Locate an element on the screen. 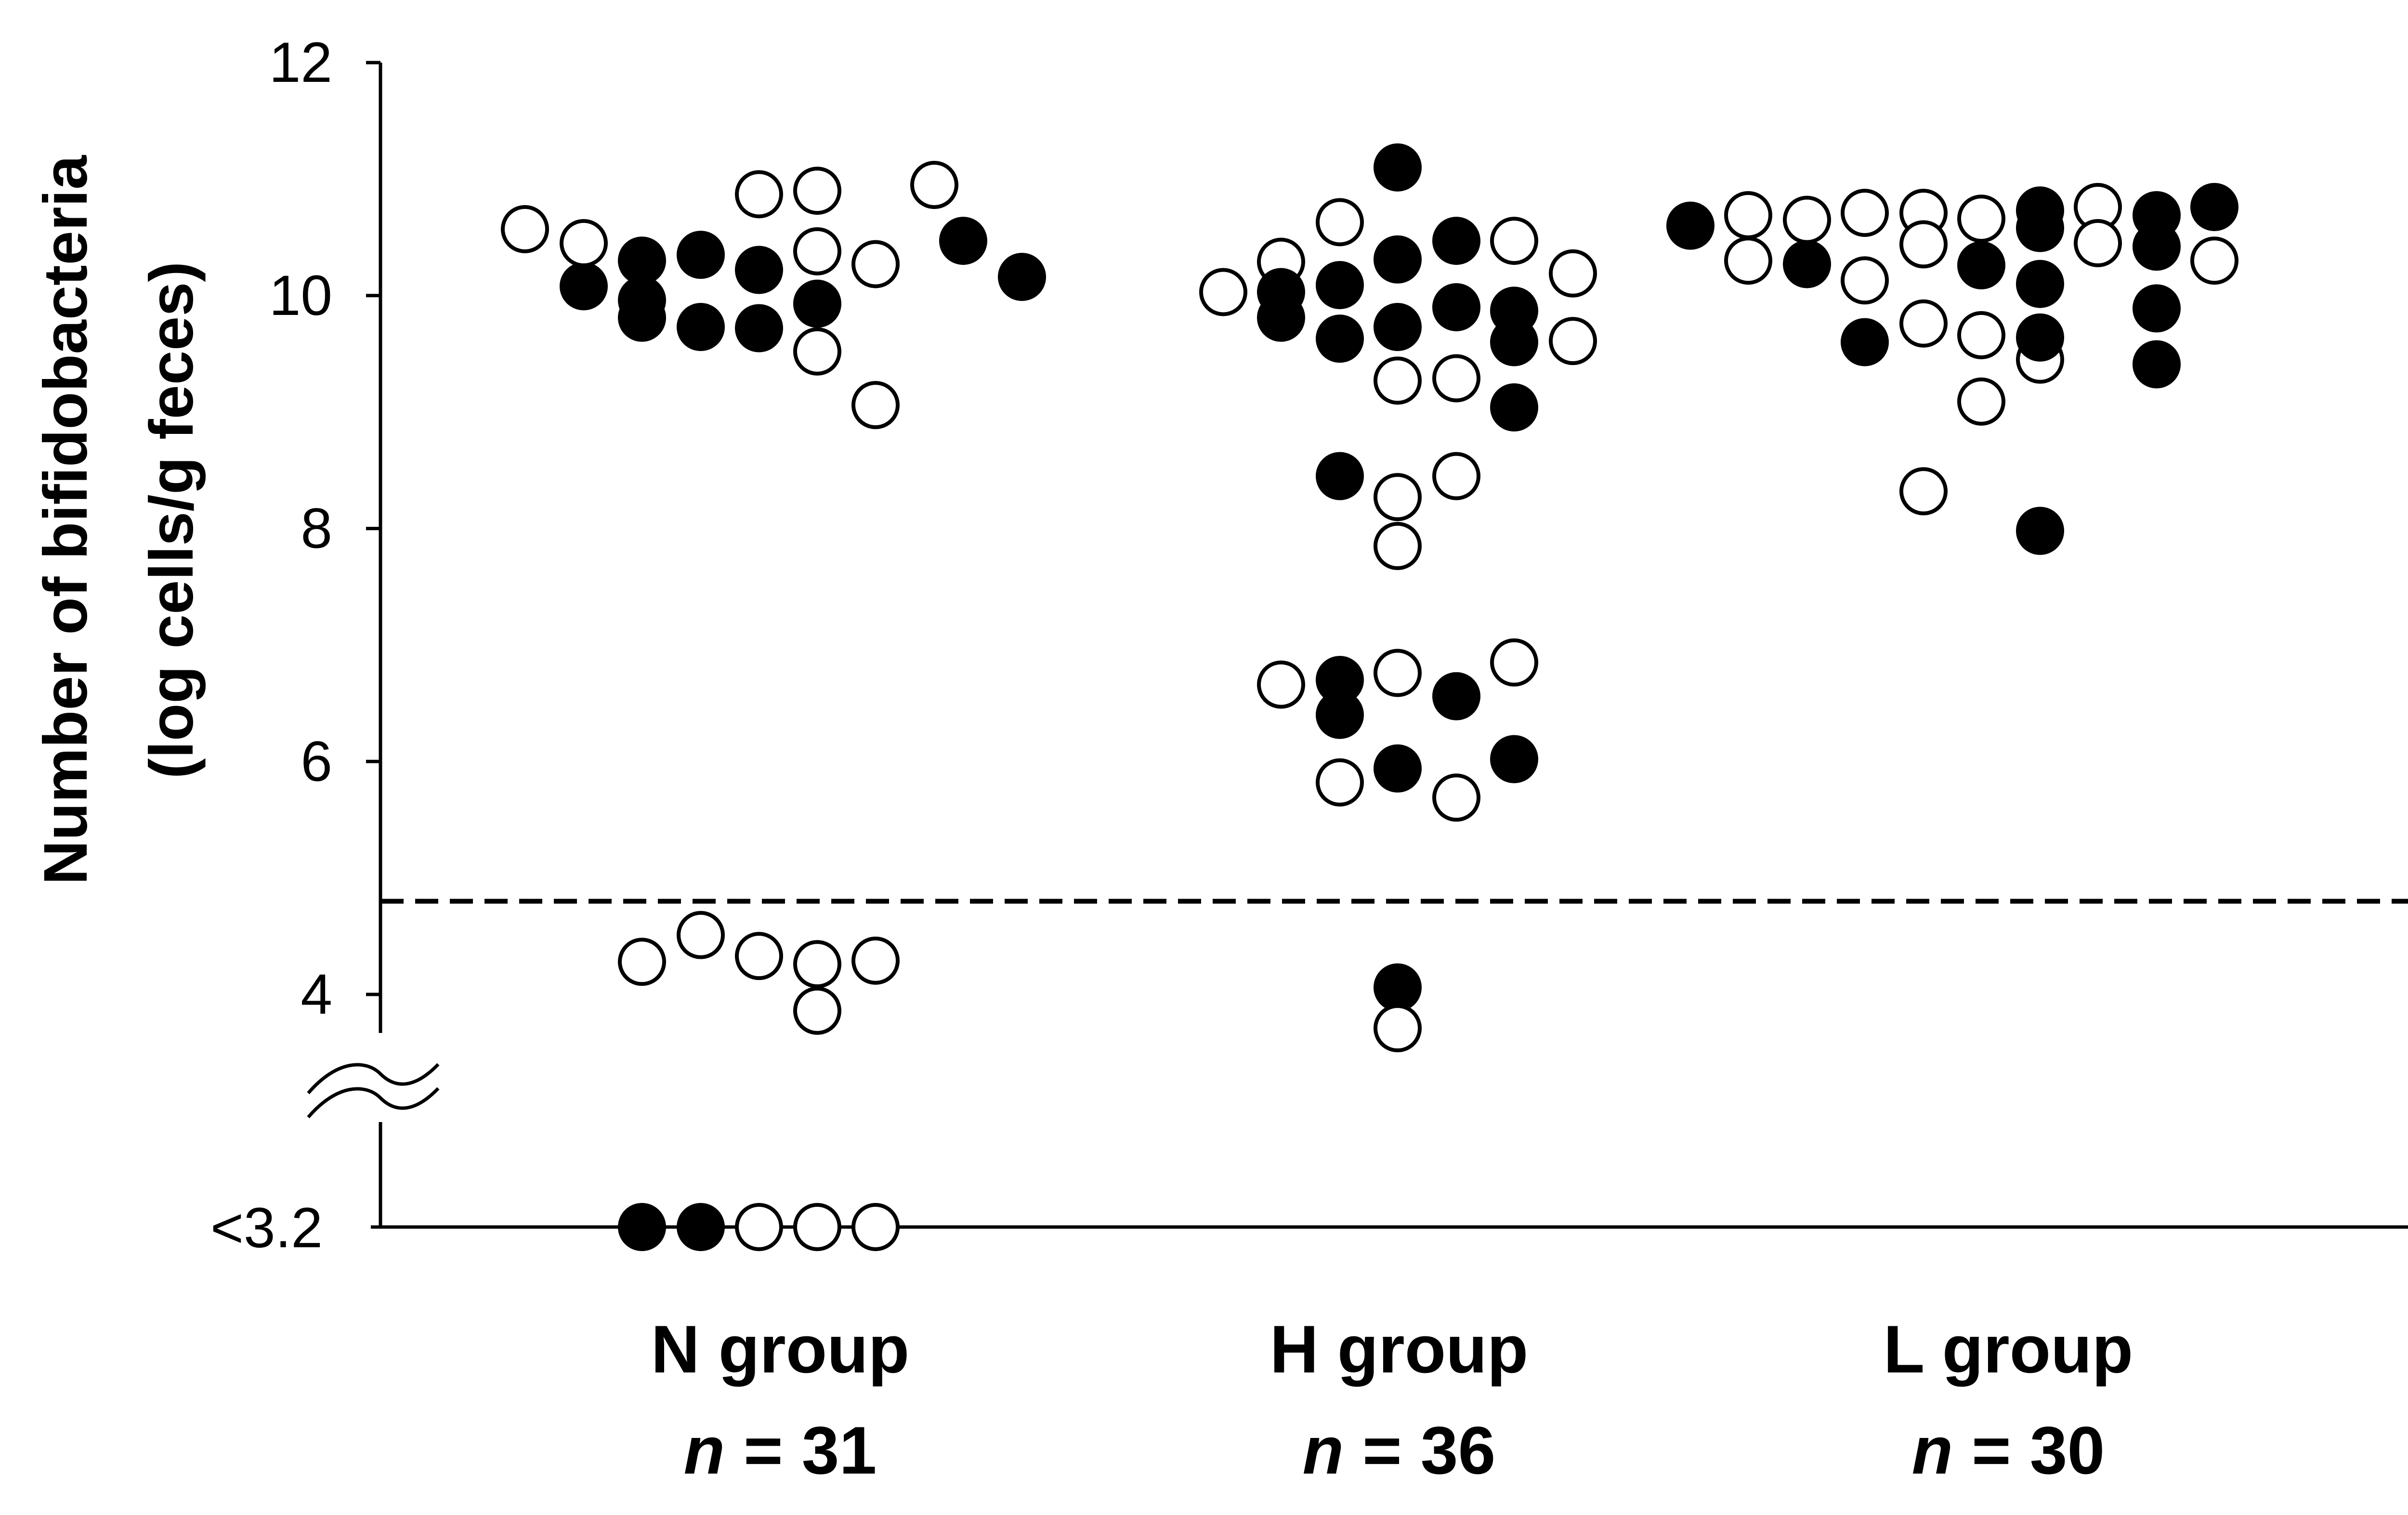 The width and height of the screenshot is (2408, 1515). y-tick-label: 4 is located at coordinates (316, 995).